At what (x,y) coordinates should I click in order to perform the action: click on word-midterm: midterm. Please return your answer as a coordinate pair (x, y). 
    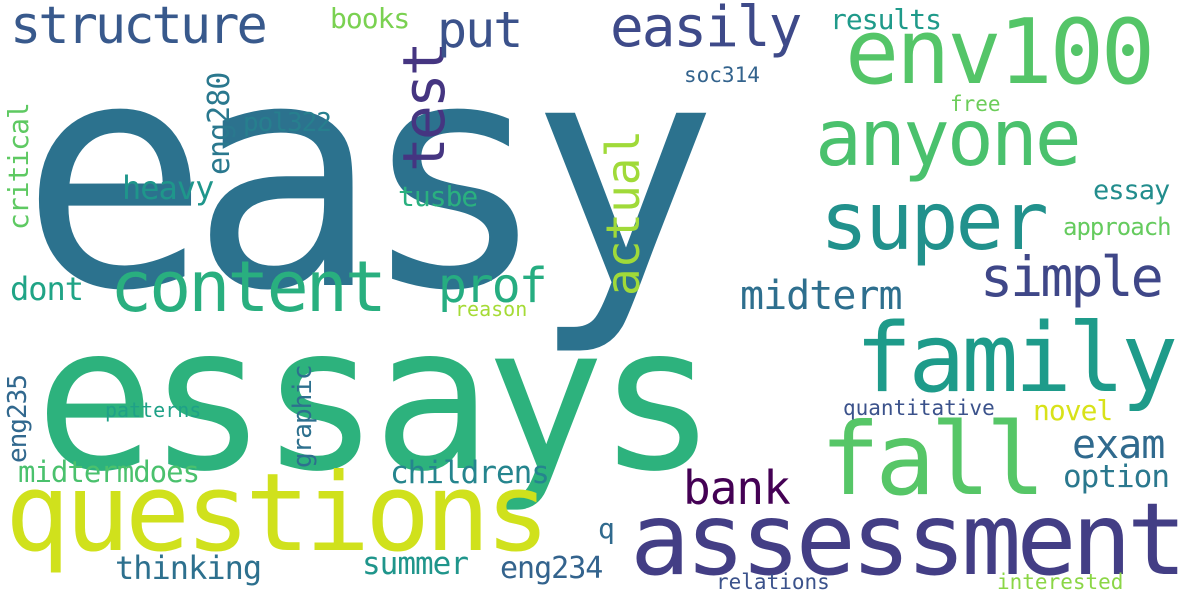
    Looking at the image, I should click on (821, 296).